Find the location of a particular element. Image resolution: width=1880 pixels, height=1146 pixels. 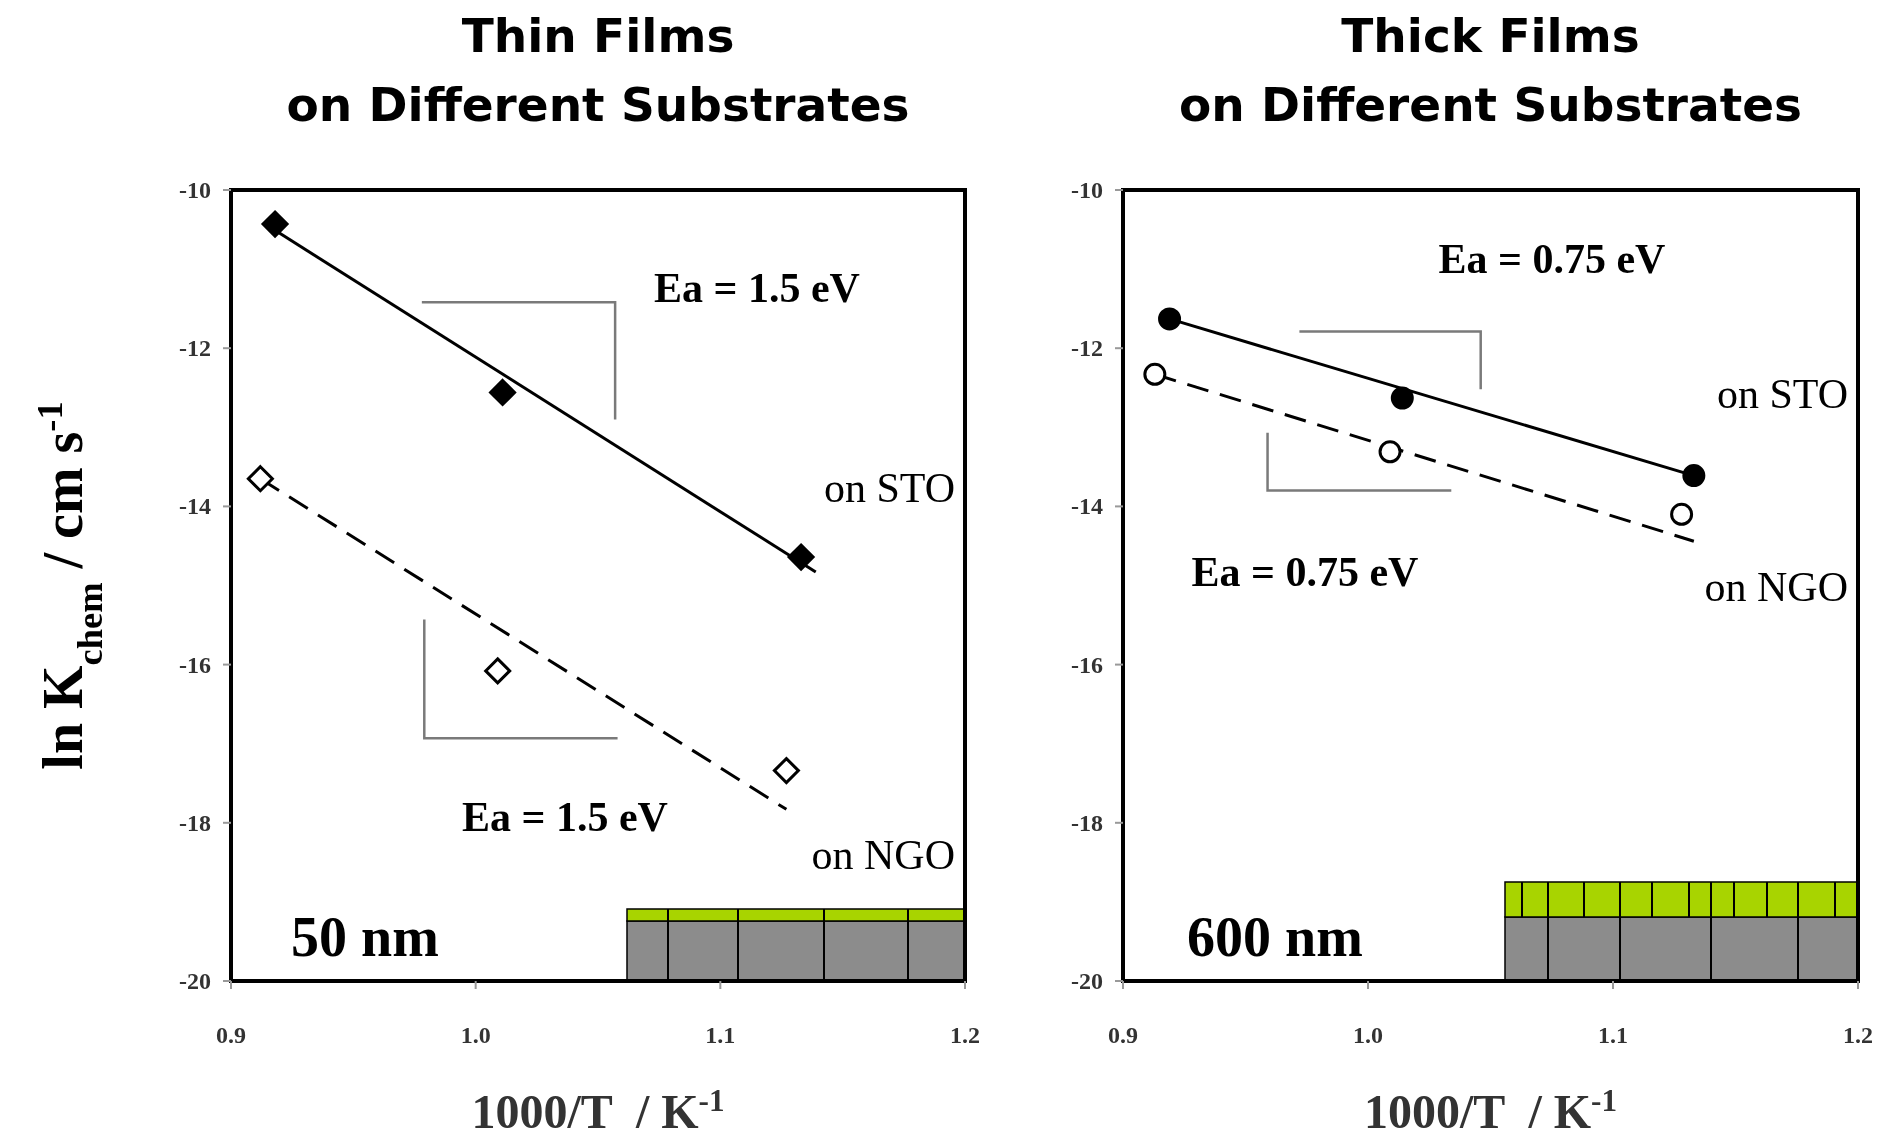

annotation: 600 nm is located at coordinates (1275, 937).